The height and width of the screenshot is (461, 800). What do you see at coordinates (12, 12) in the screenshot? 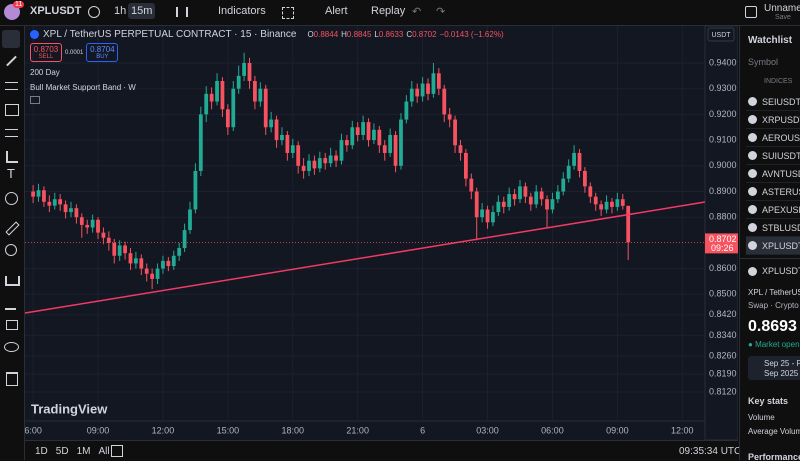
I see `avatar` at bounding box center [12, 12].